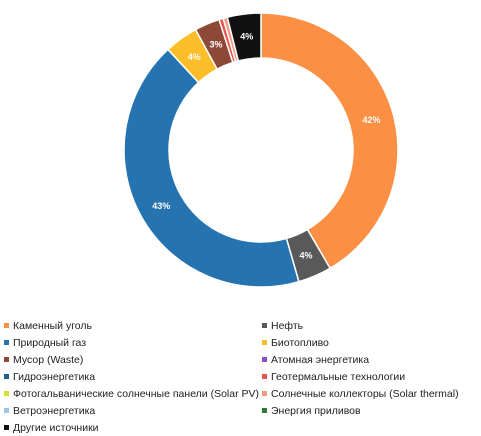 The image size is (481, 436). Describe the element at coordinates (320, 359) in the screenshot. I see `legend-label-5: Атомная энергетика` at that location.